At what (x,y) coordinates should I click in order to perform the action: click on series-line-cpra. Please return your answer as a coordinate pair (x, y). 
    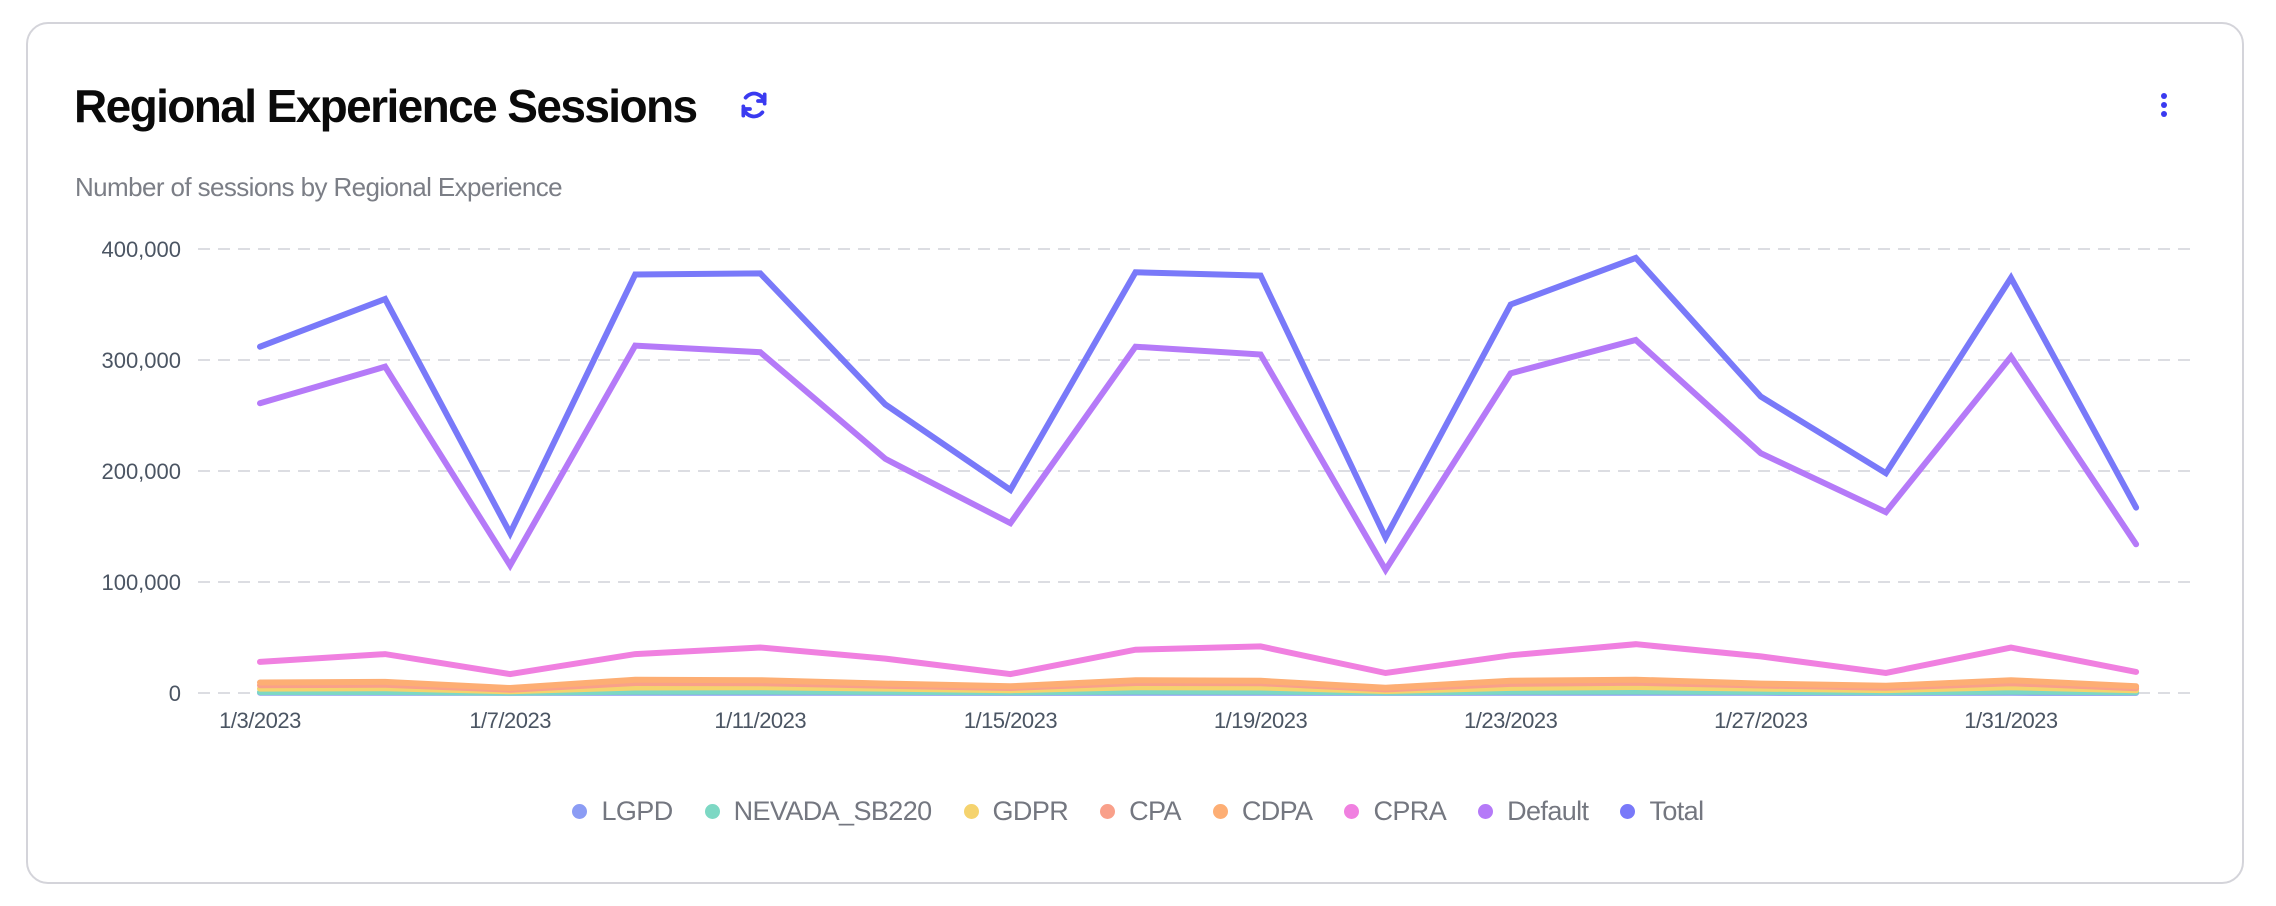
    Looking at the image, I should click on (1198, 659).